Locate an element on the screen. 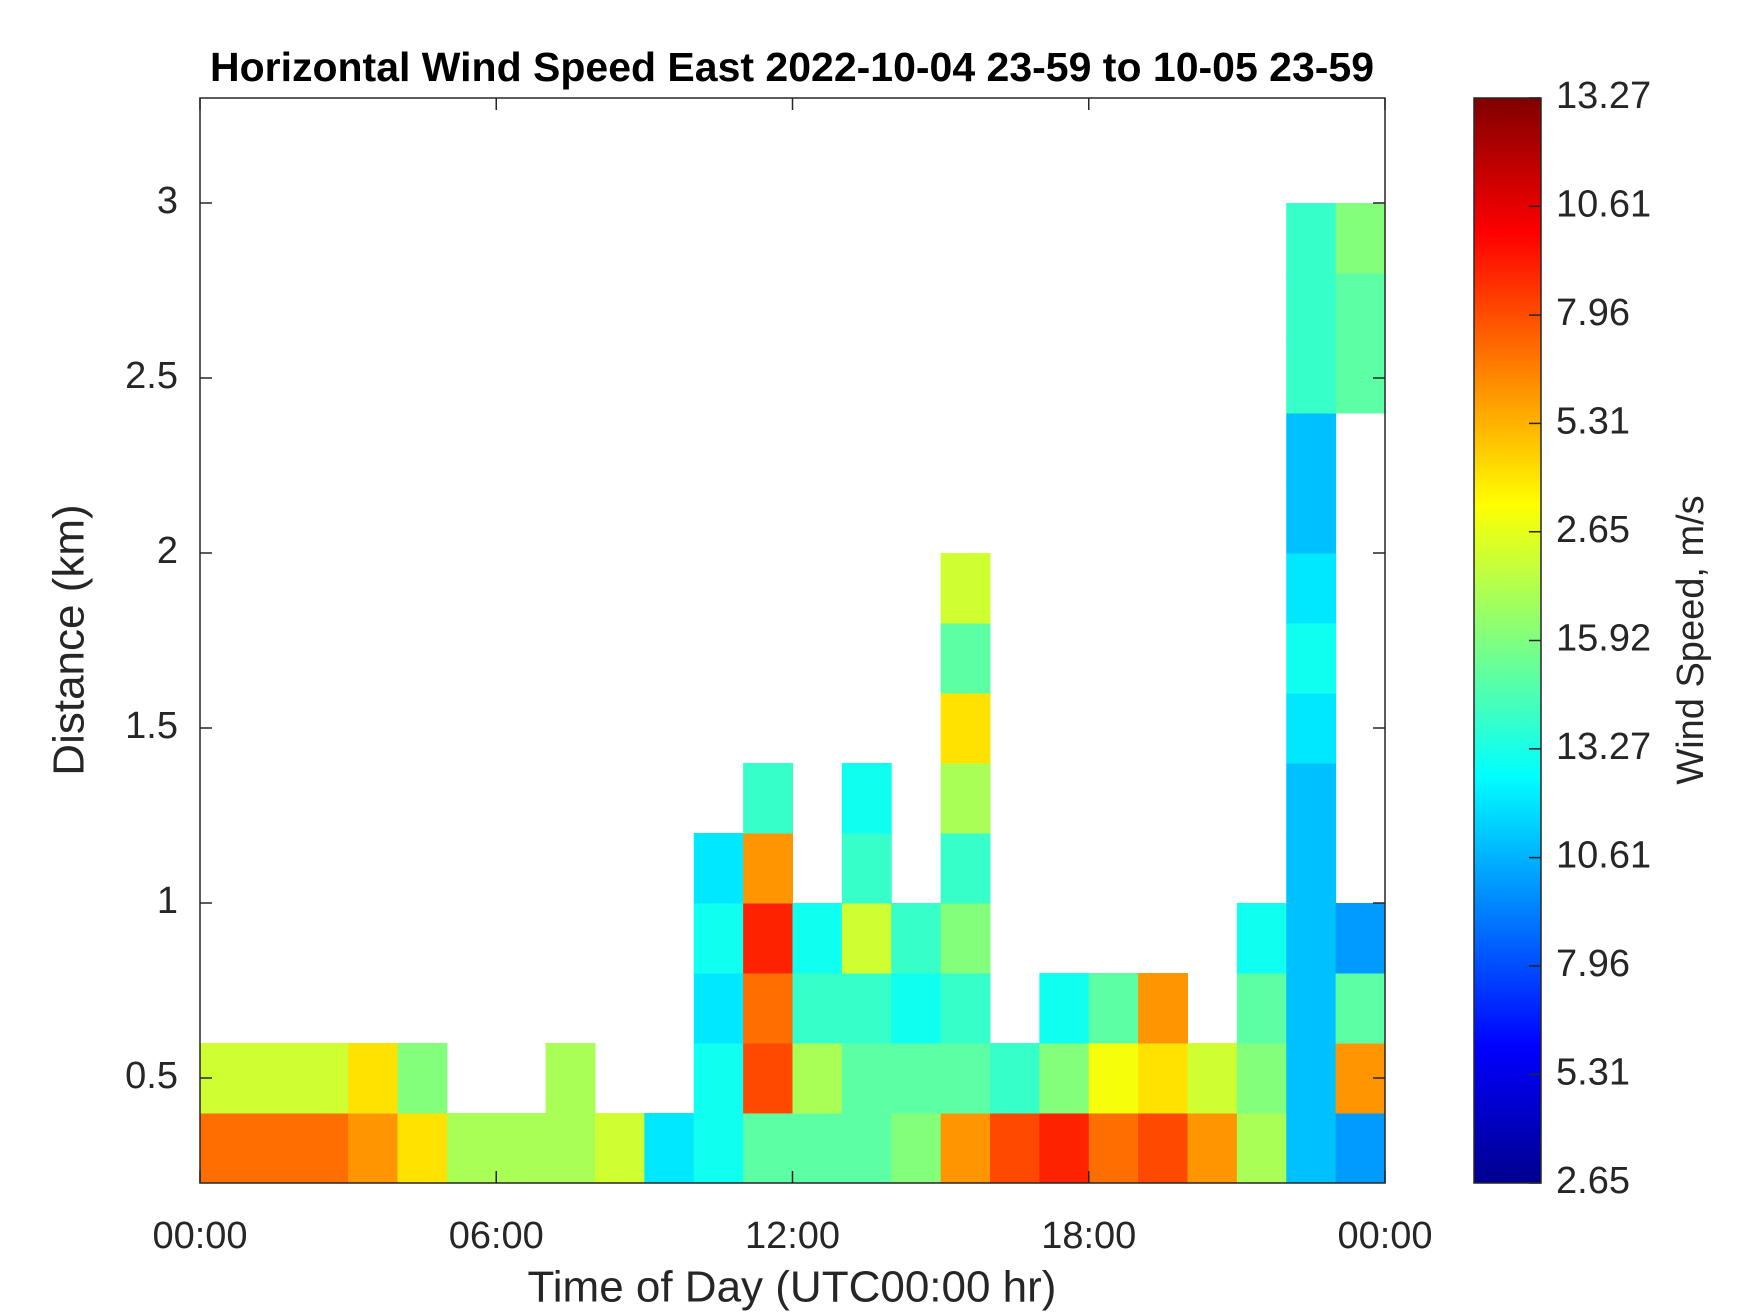  x-tick-label: 18:00 is located at coordinates (1088, 1236).